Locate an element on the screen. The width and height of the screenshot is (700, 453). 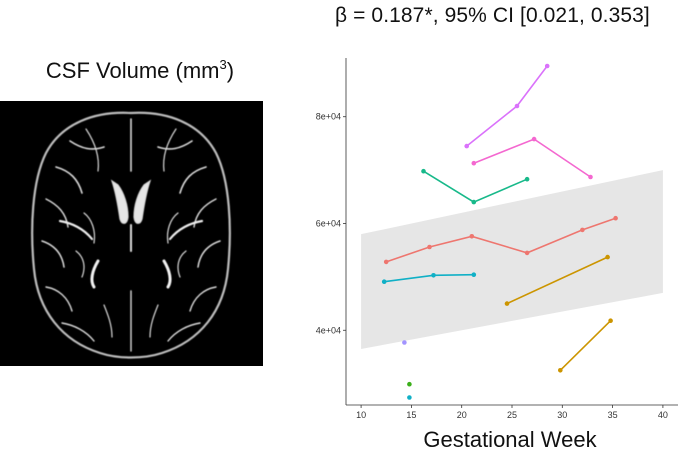
image-panel-title-suffix: ) is located at coordinates (230, 70).